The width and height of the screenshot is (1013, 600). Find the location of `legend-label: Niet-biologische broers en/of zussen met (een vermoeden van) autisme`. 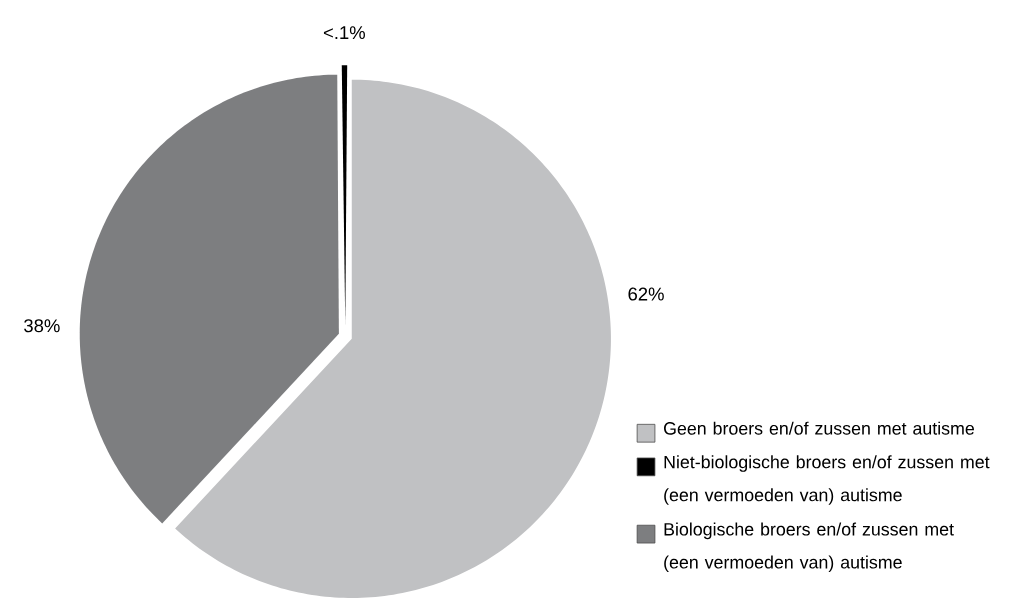

legend-label: Niet-biologische broers en/of zussen met (een vermoeden van) autisme is located at coordinates (827, 480).